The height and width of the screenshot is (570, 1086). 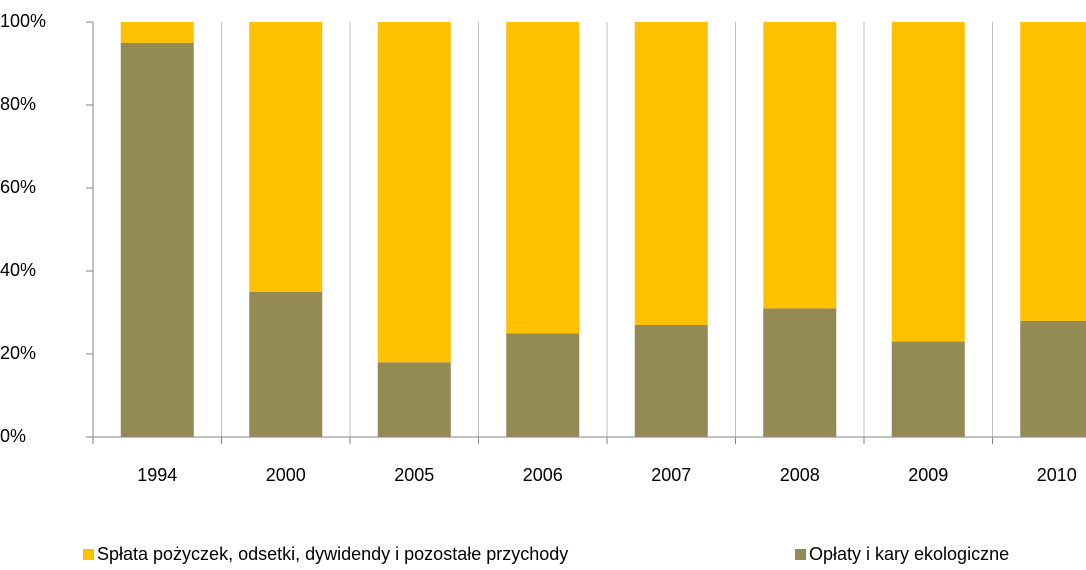 I want to click on x-tick-label: 2006, so click(x=543, y=475).